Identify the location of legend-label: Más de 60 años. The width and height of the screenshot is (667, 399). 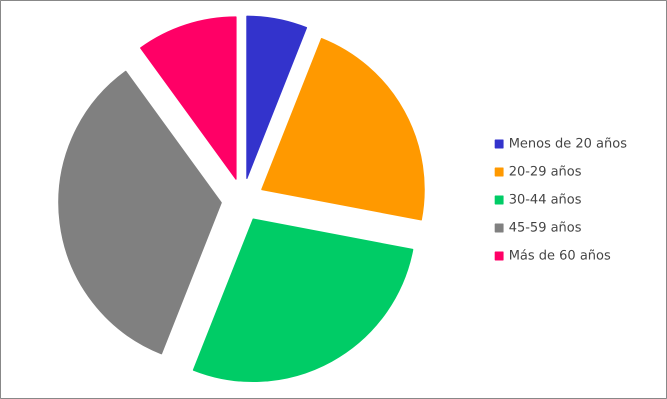
(559, 255).